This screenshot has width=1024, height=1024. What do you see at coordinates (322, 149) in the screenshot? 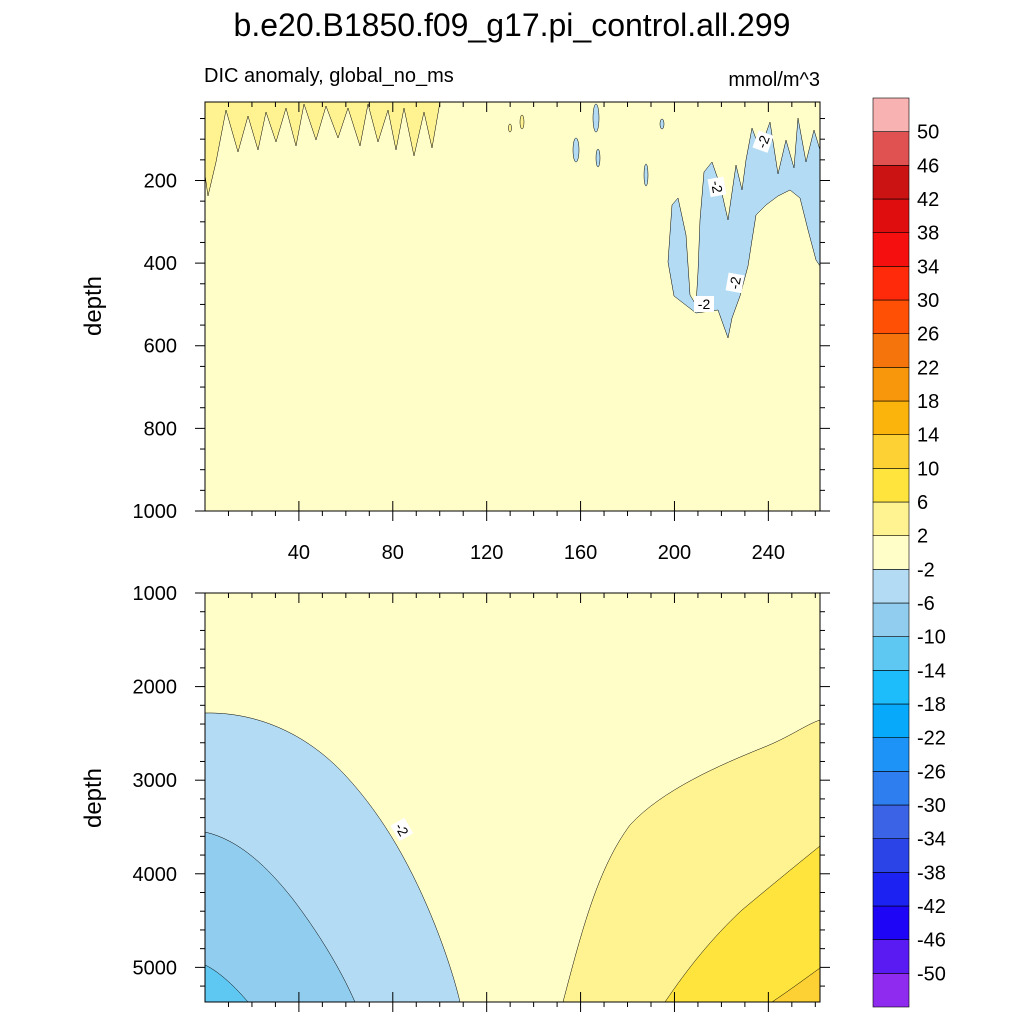
I see `upper-positive-contour-fill` at bounding box center [322, 149].